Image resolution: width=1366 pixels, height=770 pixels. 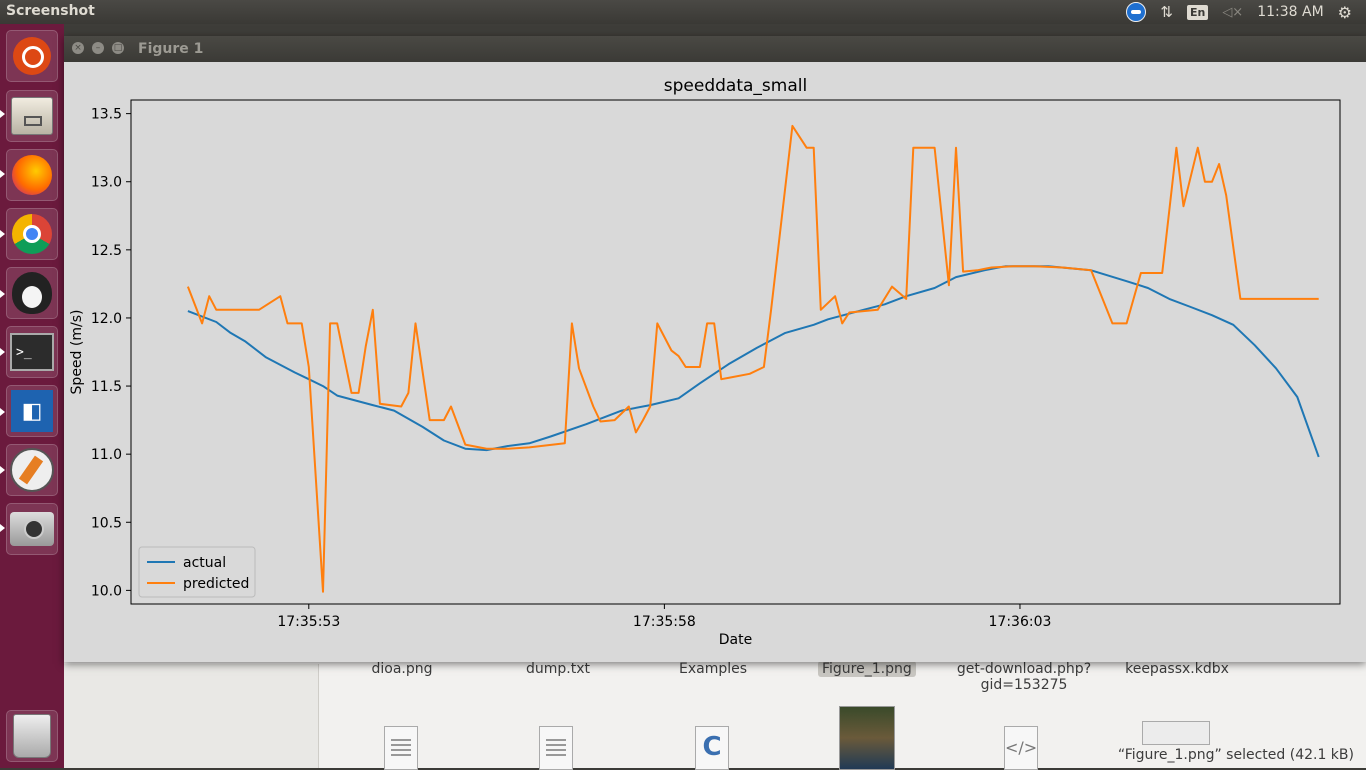 I want to click on terminal-icon: >_, so click(x=32, y=352).